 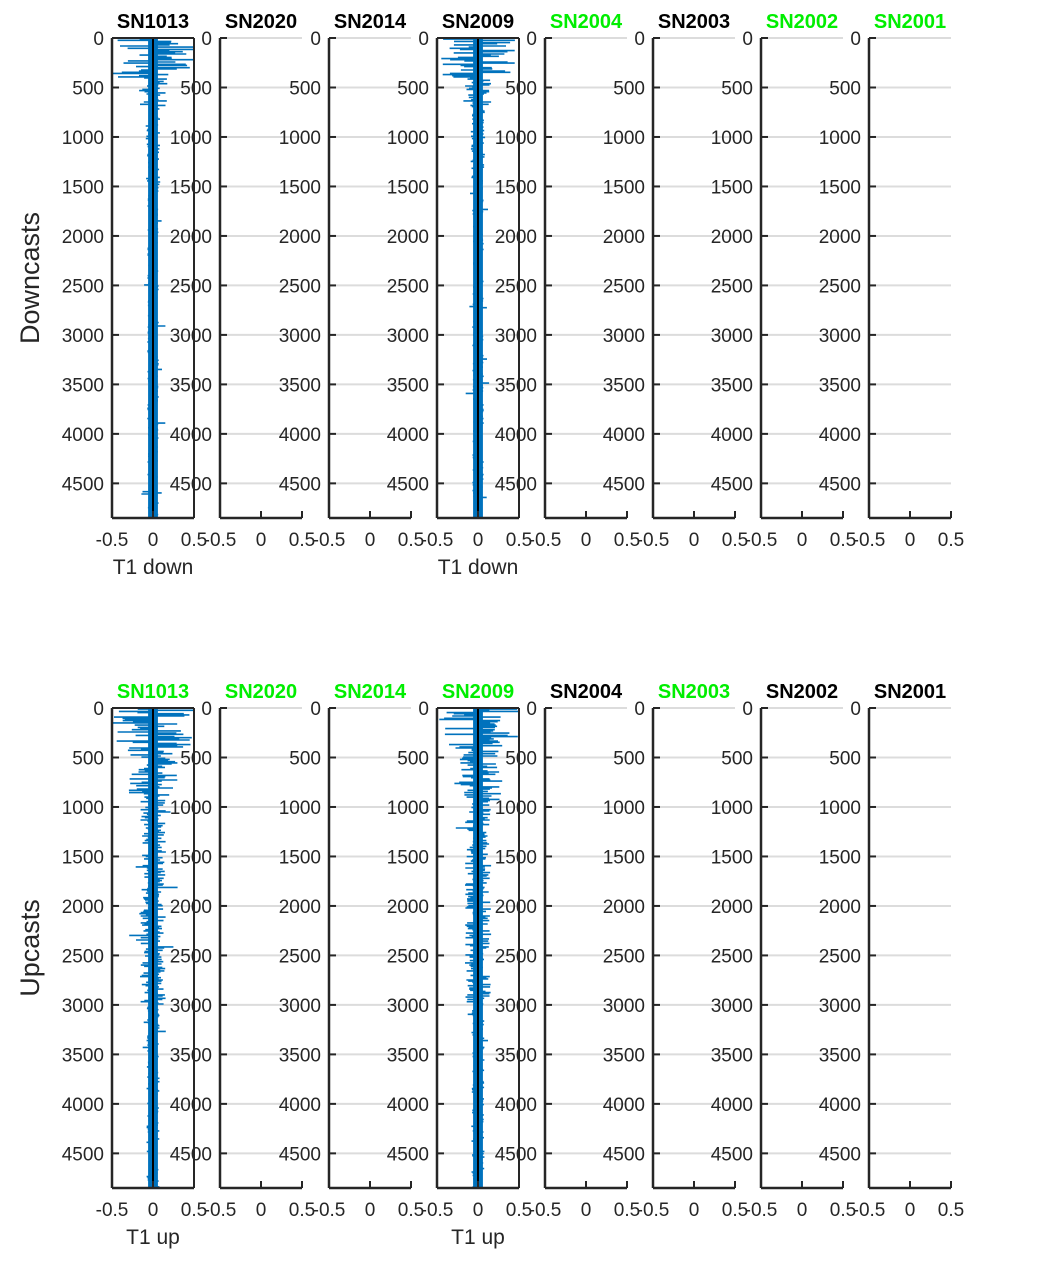 What do you see at coordinates (153, 567) in the screenshot?
I see `x-axis-label: T1 down` at bounding box center [153, 567].